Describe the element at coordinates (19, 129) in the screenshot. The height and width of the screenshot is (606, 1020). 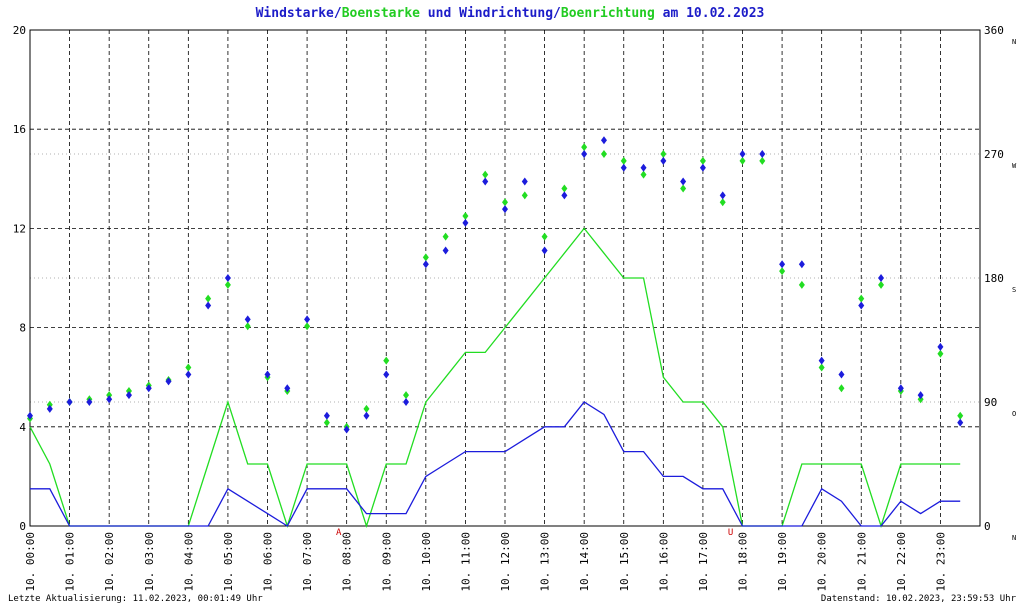
I see `y-tick-label: 16` at that location.